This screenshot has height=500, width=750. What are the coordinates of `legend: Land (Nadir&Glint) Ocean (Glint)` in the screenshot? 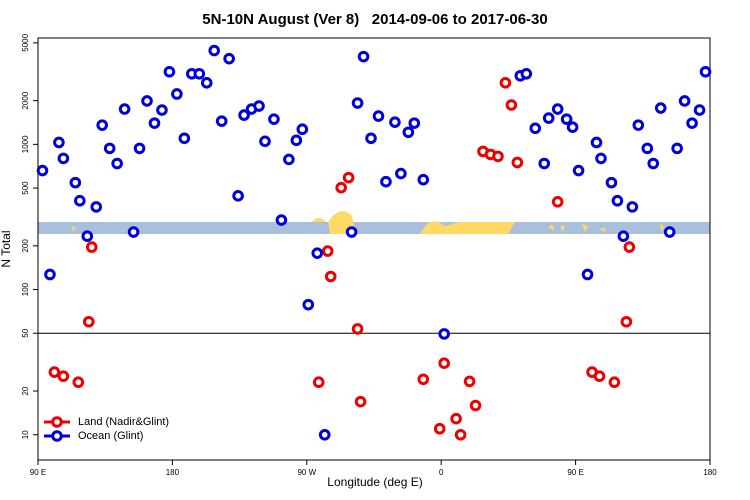 It's located at (106, 429).